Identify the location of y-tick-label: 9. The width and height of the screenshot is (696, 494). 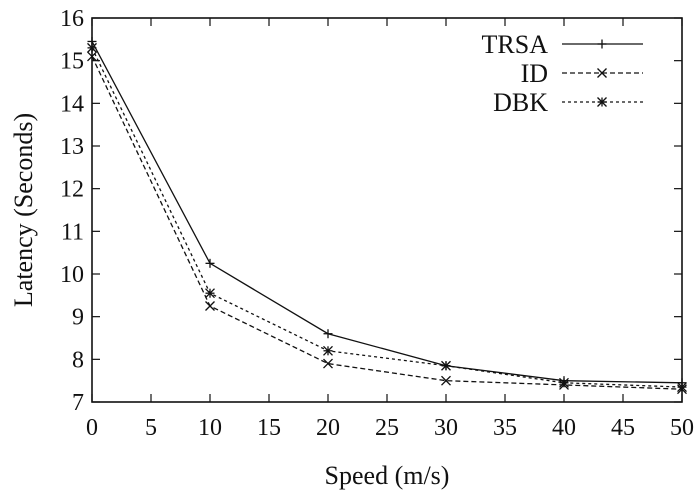
(78, 318).